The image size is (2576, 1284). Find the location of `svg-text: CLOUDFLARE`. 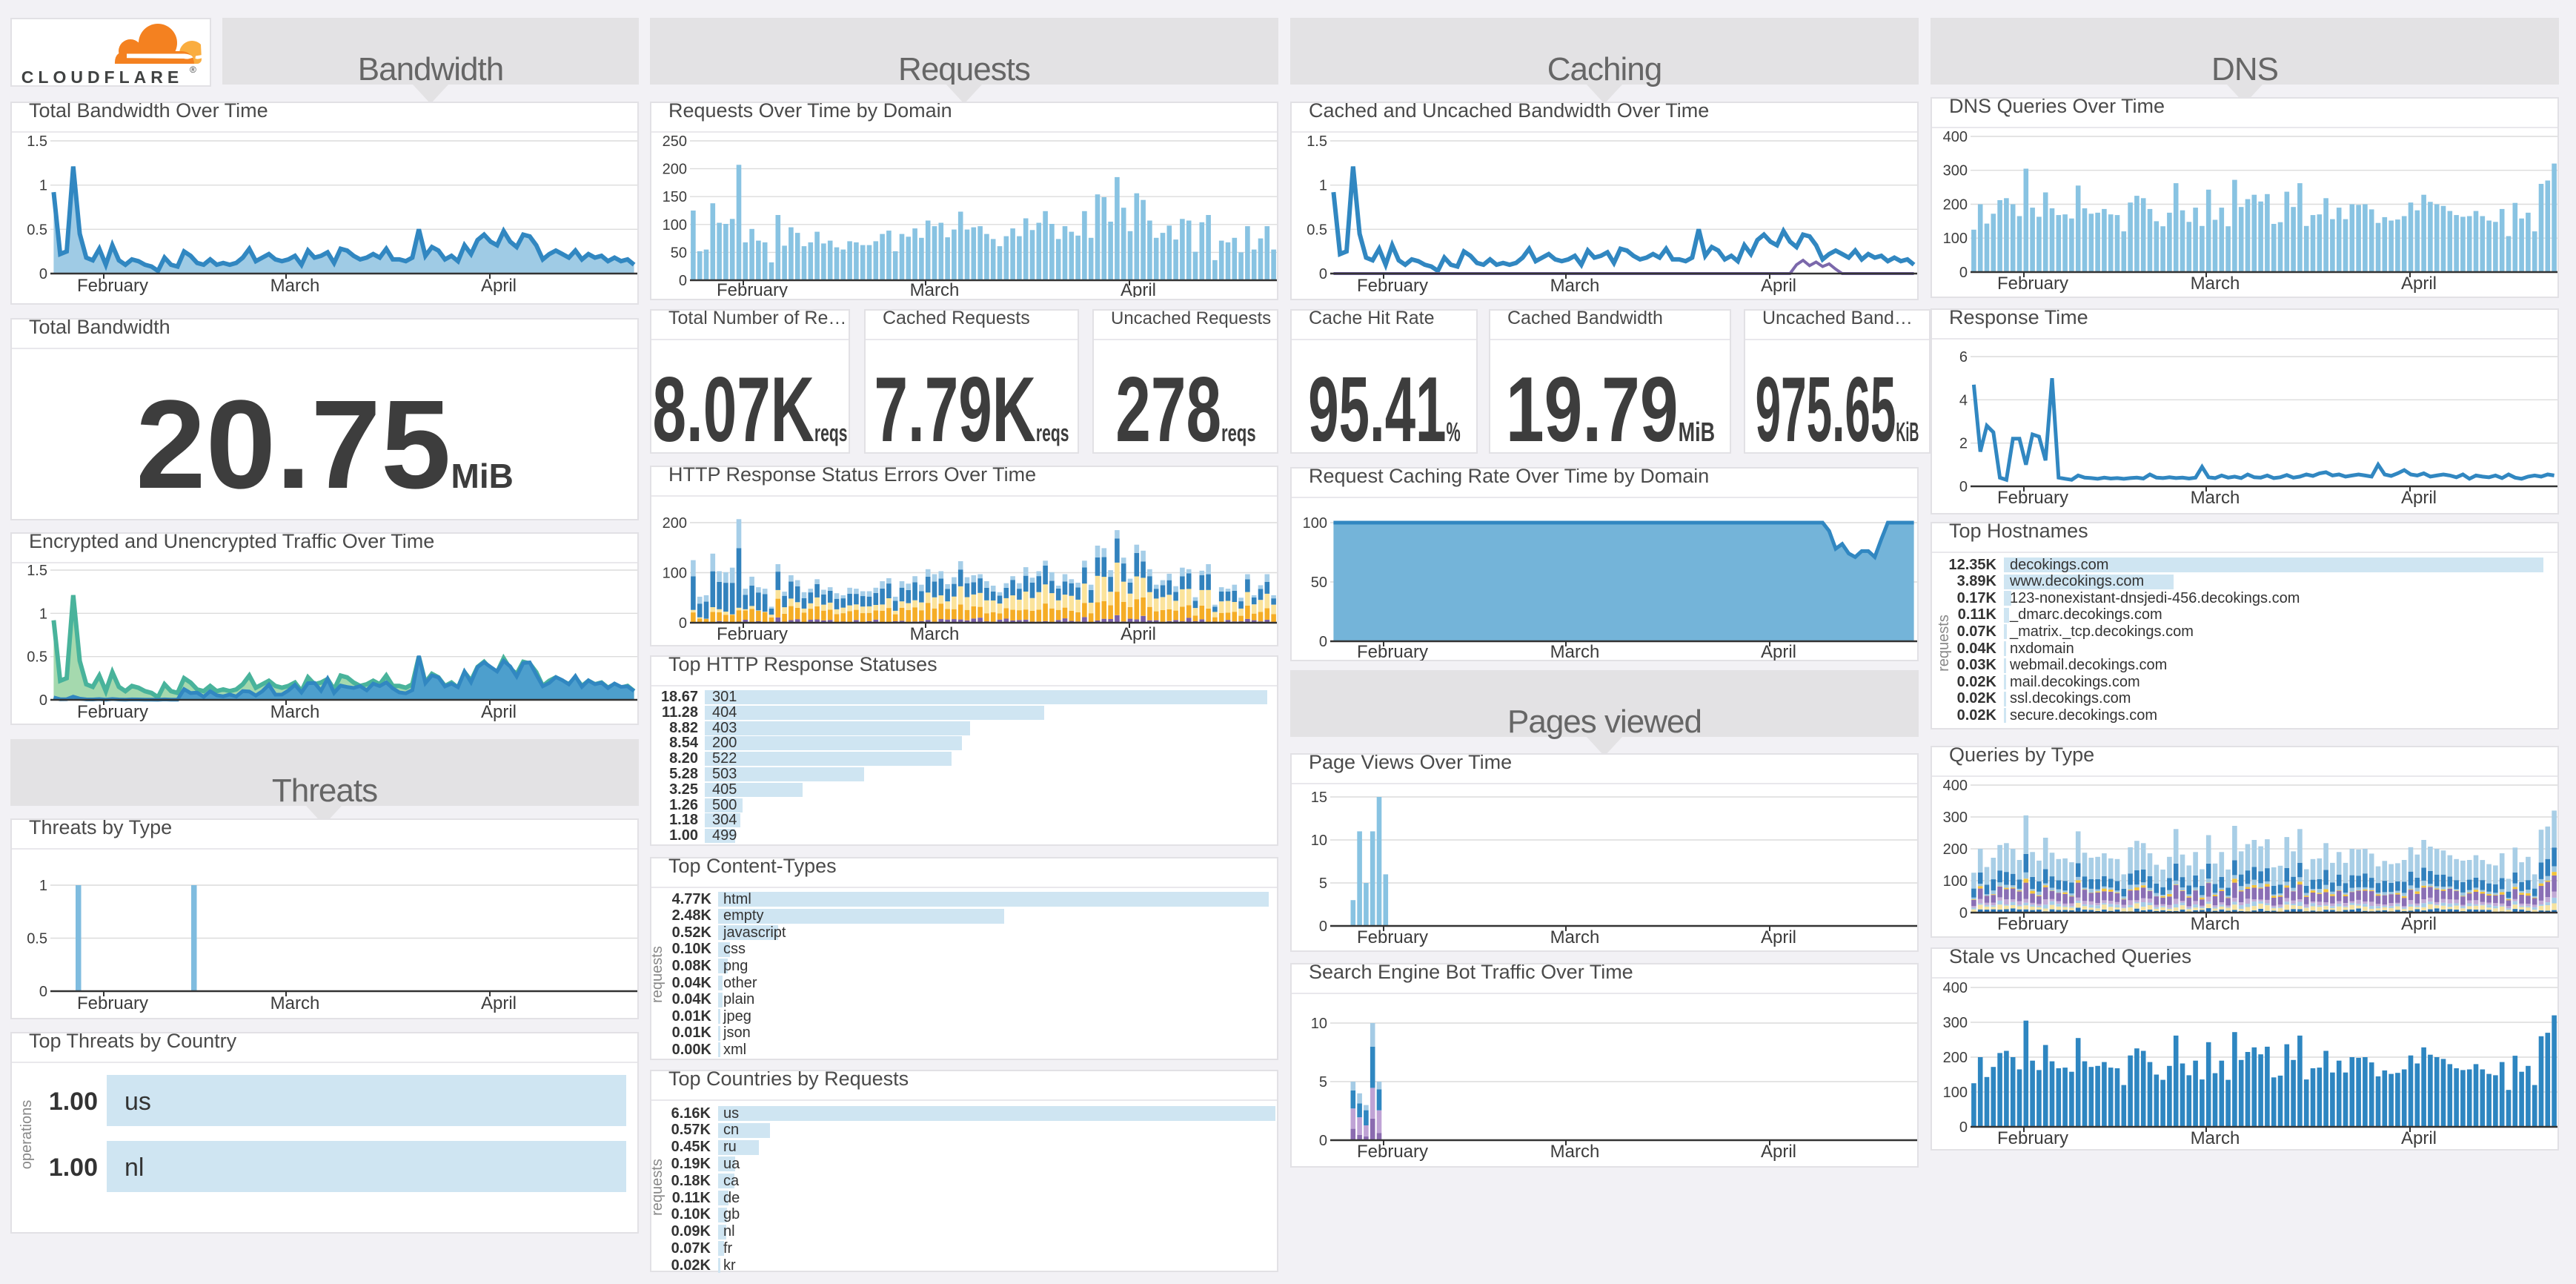

svg-text: CLOUDFLARE is located at coordinates (102, 76).